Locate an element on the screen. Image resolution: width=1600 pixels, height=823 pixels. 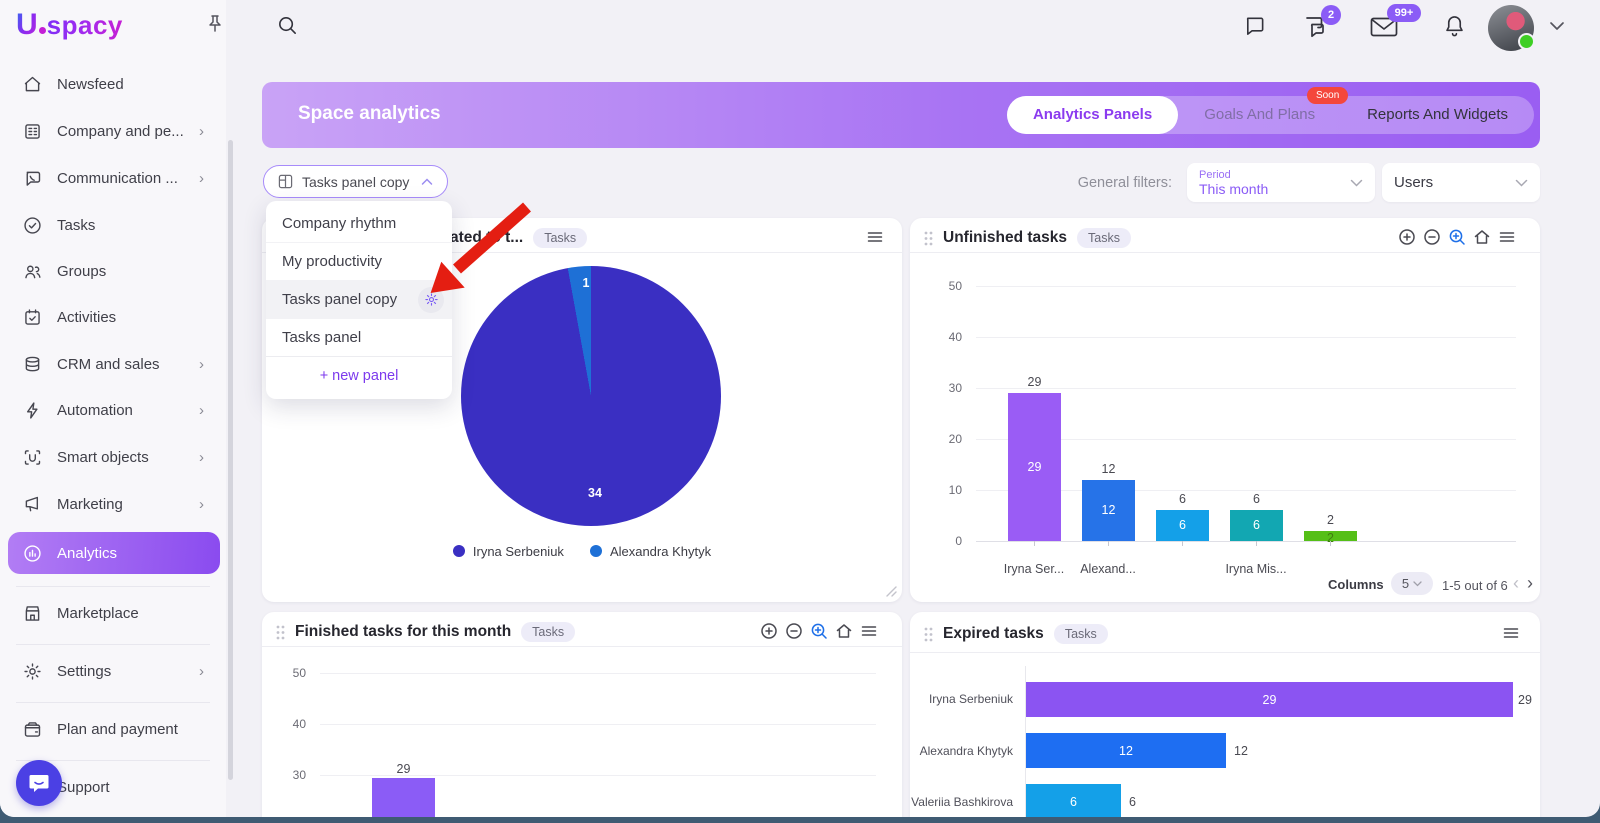
sidebar-item-newsfeed: Newsfeed is located at coordinates (114, 84).